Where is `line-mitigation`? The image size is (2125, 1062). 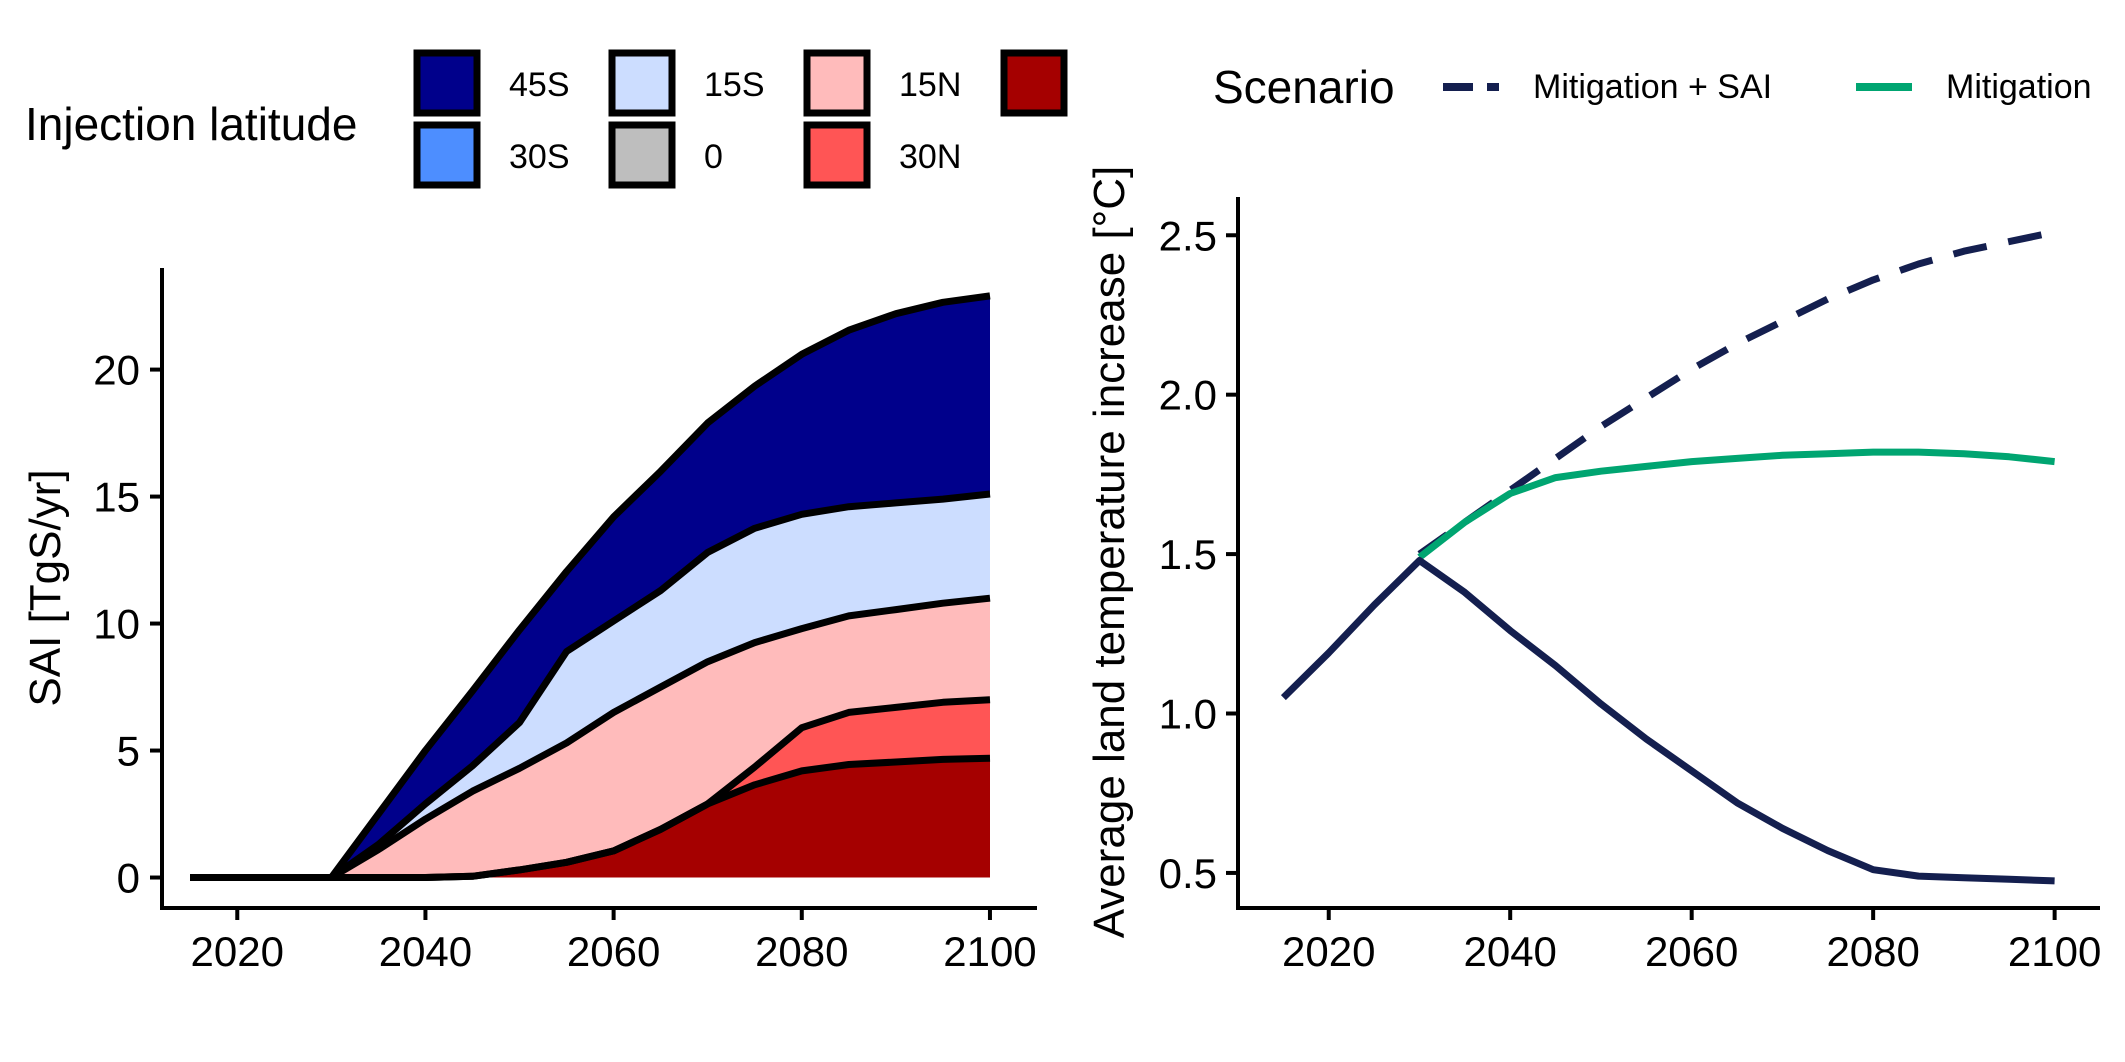
line-mitigation is located at coordinates (1736, 504).